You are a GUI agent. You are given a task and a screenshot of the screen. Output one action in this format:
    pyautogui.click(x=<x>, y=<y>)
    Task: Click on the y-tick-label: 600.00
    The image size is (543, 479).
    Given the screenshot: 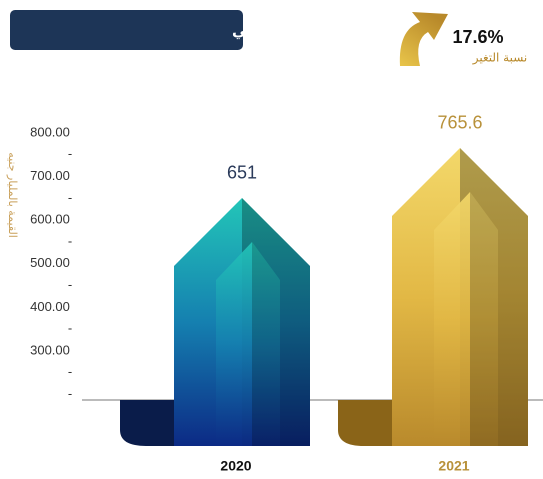 What is the action you would take?
    pyautogui.click(x=50, y=219)
    